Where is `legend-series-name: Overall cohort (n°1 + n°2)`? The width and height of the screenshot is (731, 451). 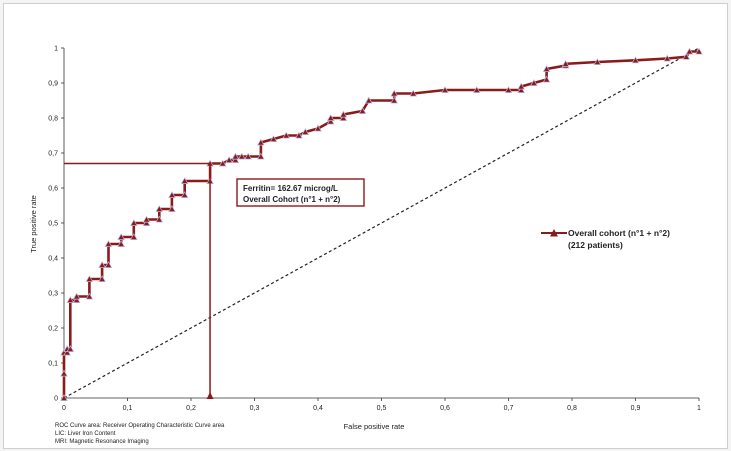
legend-series-name: Overall cohort (n°1 + n°2) is located at coordinates (619, 233).